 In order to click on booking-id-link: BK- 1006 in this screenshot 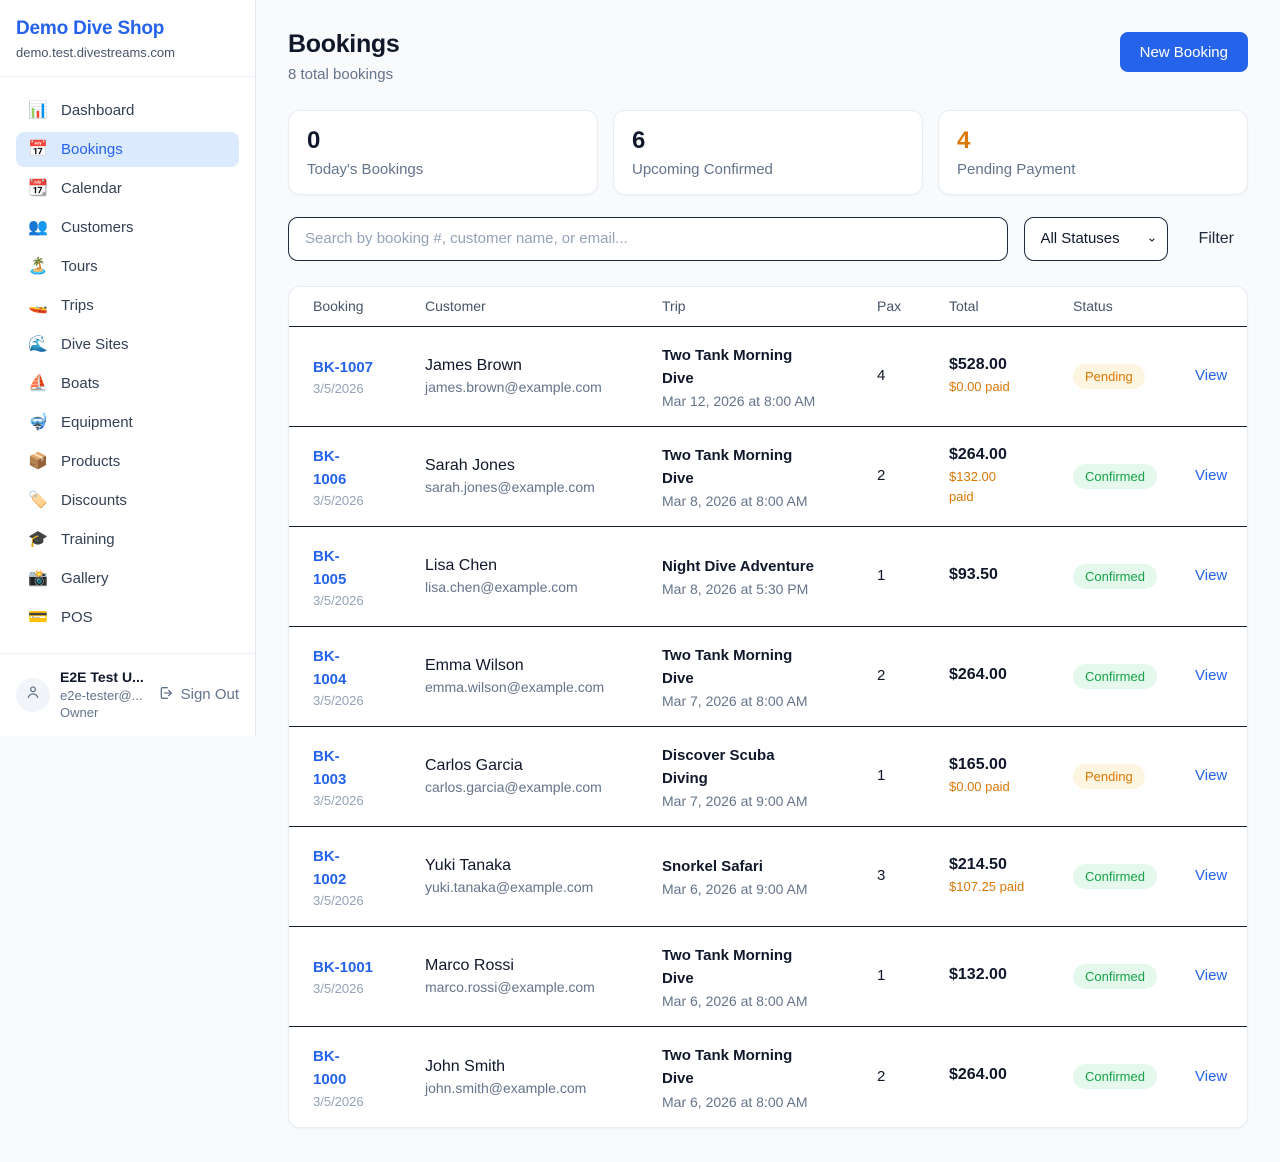, I will do `click(330, 467)`.